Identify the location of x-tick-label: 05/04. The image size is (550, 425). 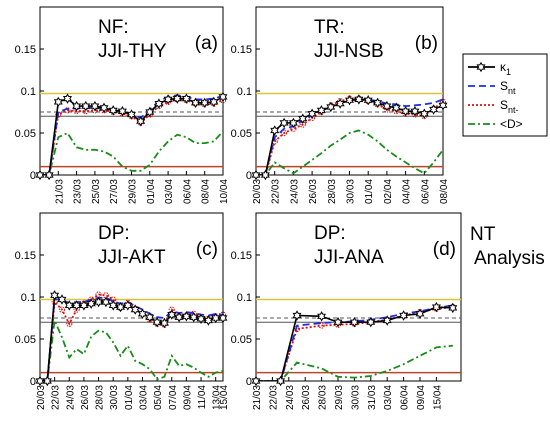
(158, 397).